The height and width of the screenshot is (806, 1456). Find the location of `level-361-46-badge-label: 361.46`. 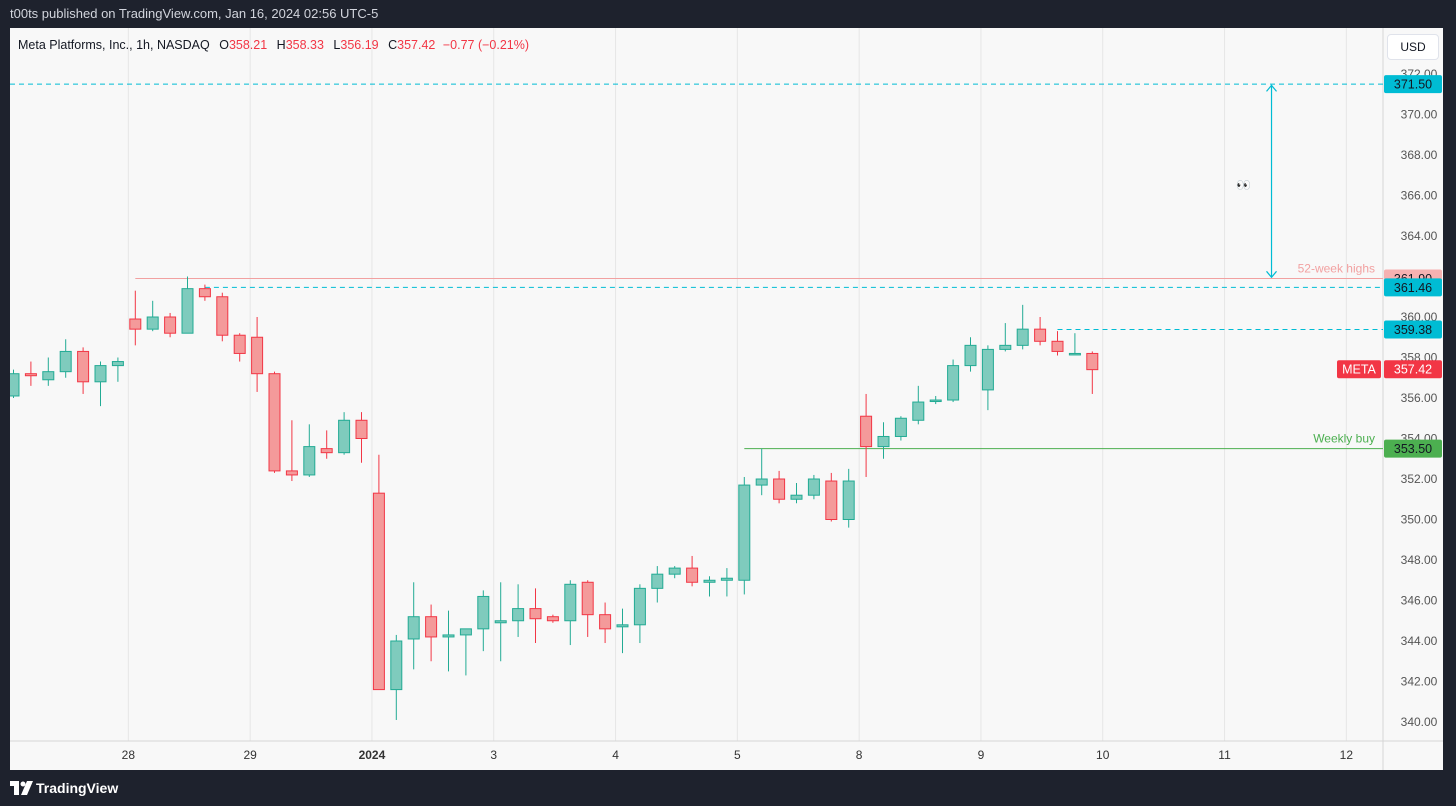

level-361-46-badge-label: 361.46 is located at coordinates (1413, 288).